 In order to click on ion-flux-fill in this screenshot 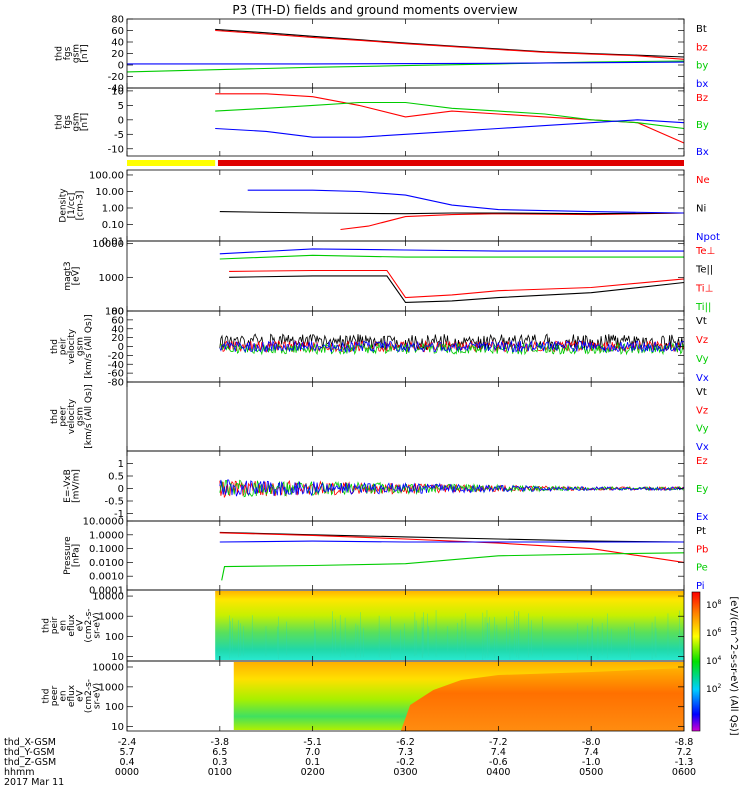, I will do `click(449, 625)`.